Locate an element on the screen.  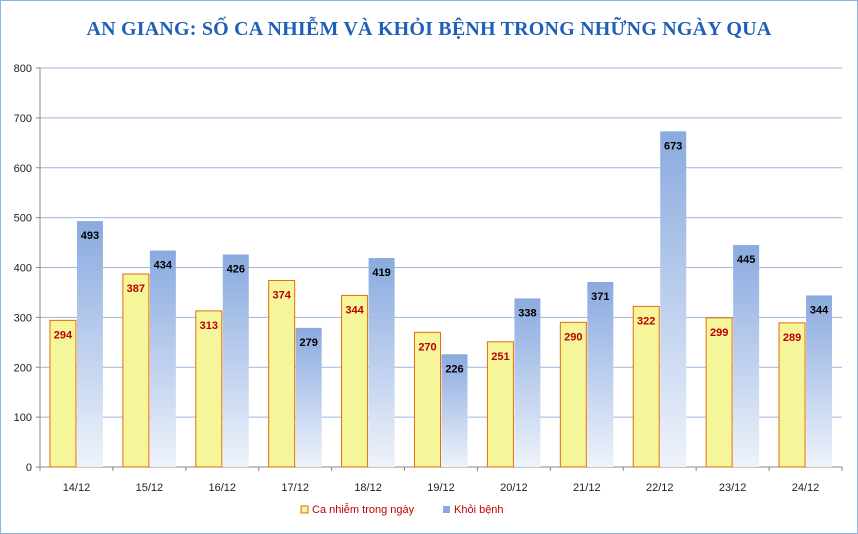
data-label-khoi-benh: 371 is located at coordinates (600, 297).